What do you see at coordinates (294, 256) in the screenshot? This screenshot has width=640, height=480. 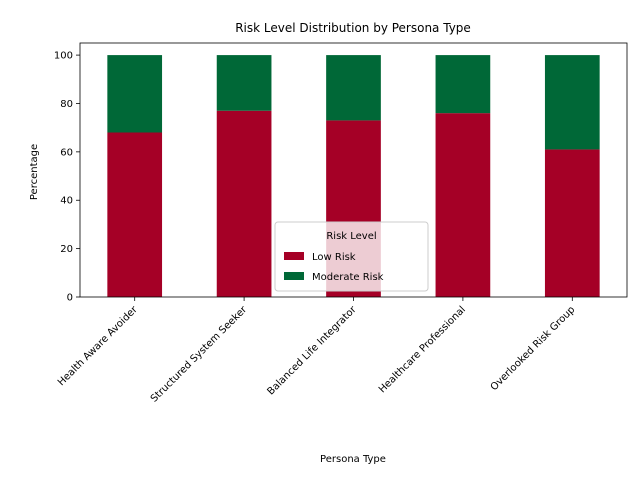 I see `legend-swatch-low-risk` at bounding box center [294, 256].